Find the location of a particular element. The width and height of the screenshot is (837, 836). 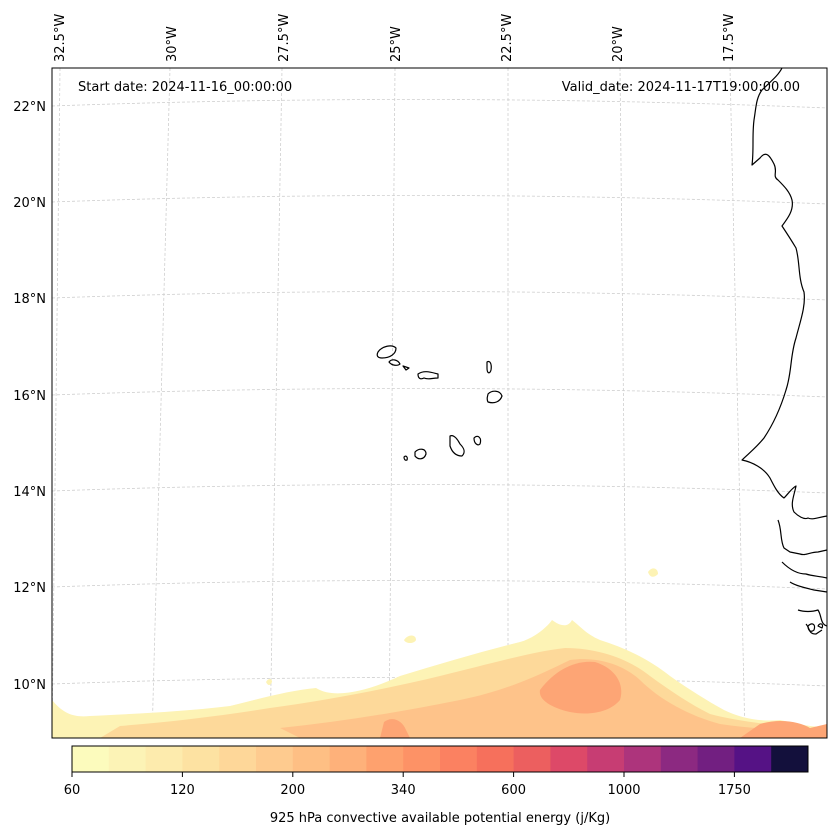

lon-label: 32.5°W is located at coordinates (60, 38).